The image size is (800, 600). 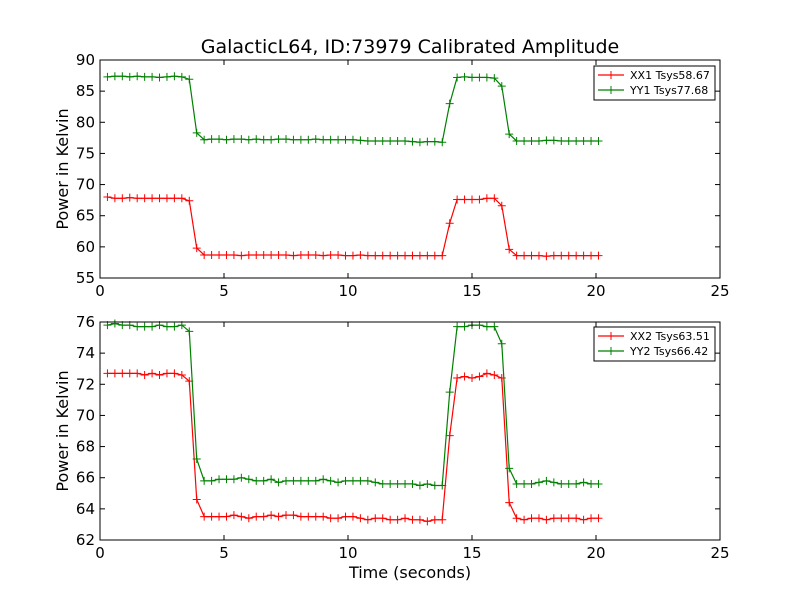 I want to click on top-y-tick-label-0: 55, so click(x=85, y=278).